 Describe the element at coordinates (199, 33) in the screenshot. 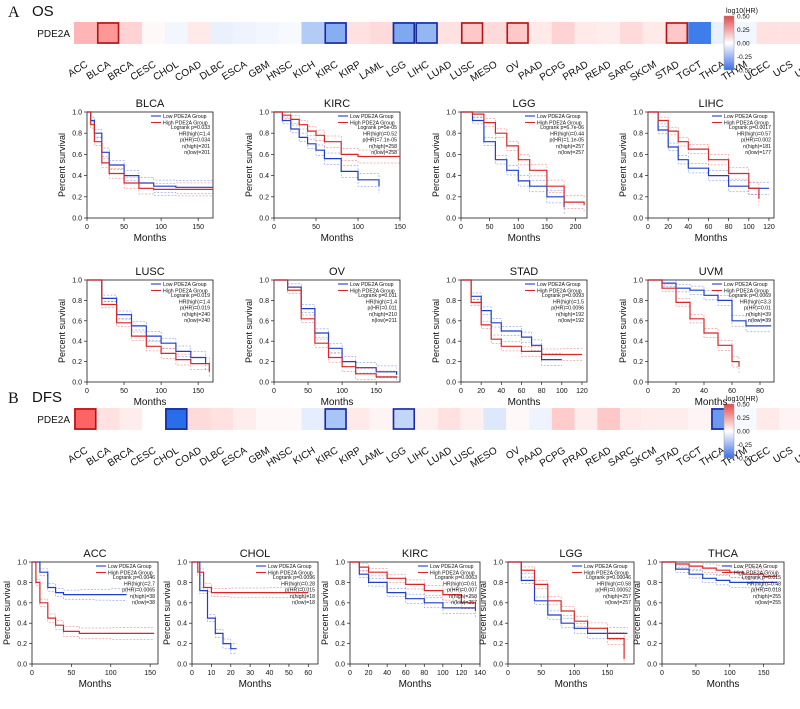

I see `heatmap-cell-coad` at that location.